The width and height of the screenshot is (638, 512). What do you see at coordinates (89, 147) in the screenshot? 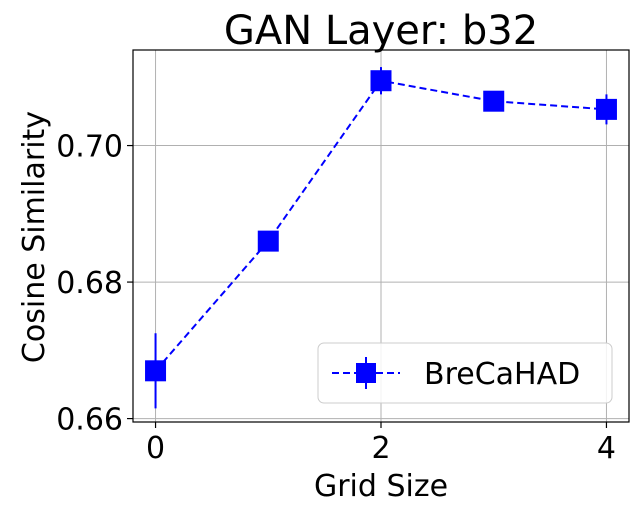
I see `y-tick-label: 0.70` at bounding box center [89, 147].